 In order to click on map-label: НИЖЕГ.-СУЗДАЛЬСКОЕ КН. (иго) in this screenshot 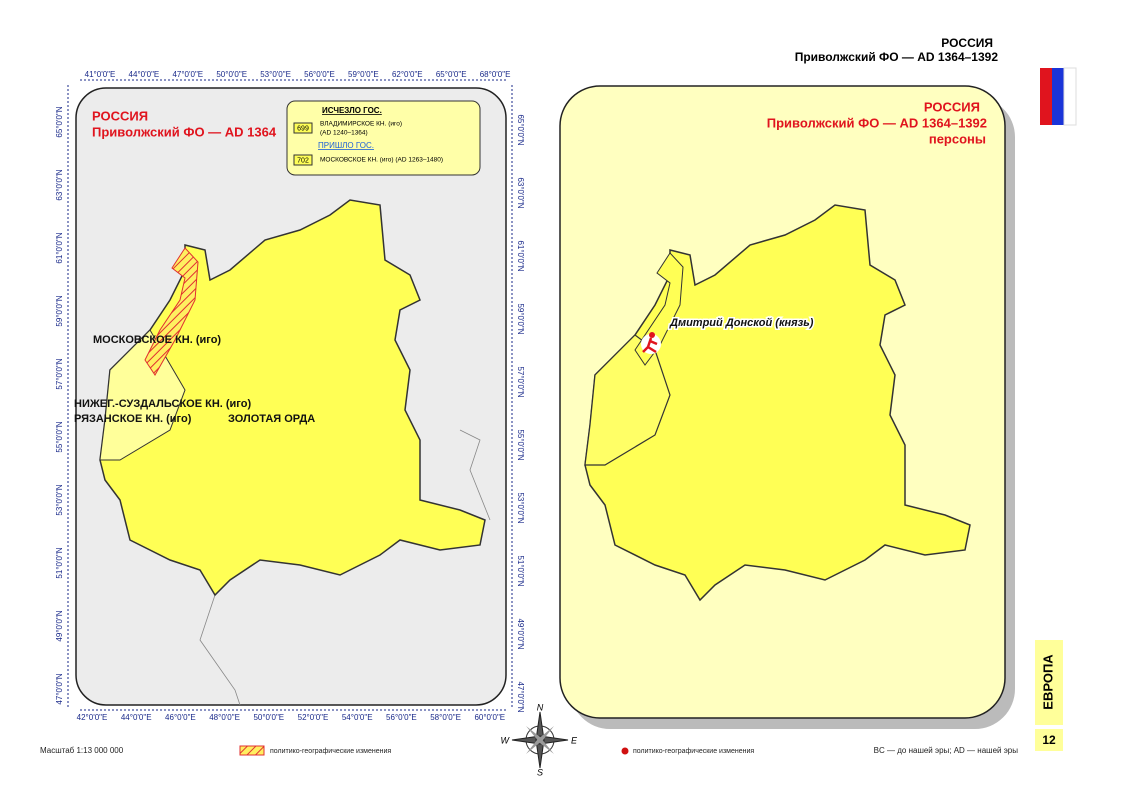, I will do `click(162, 404)`.